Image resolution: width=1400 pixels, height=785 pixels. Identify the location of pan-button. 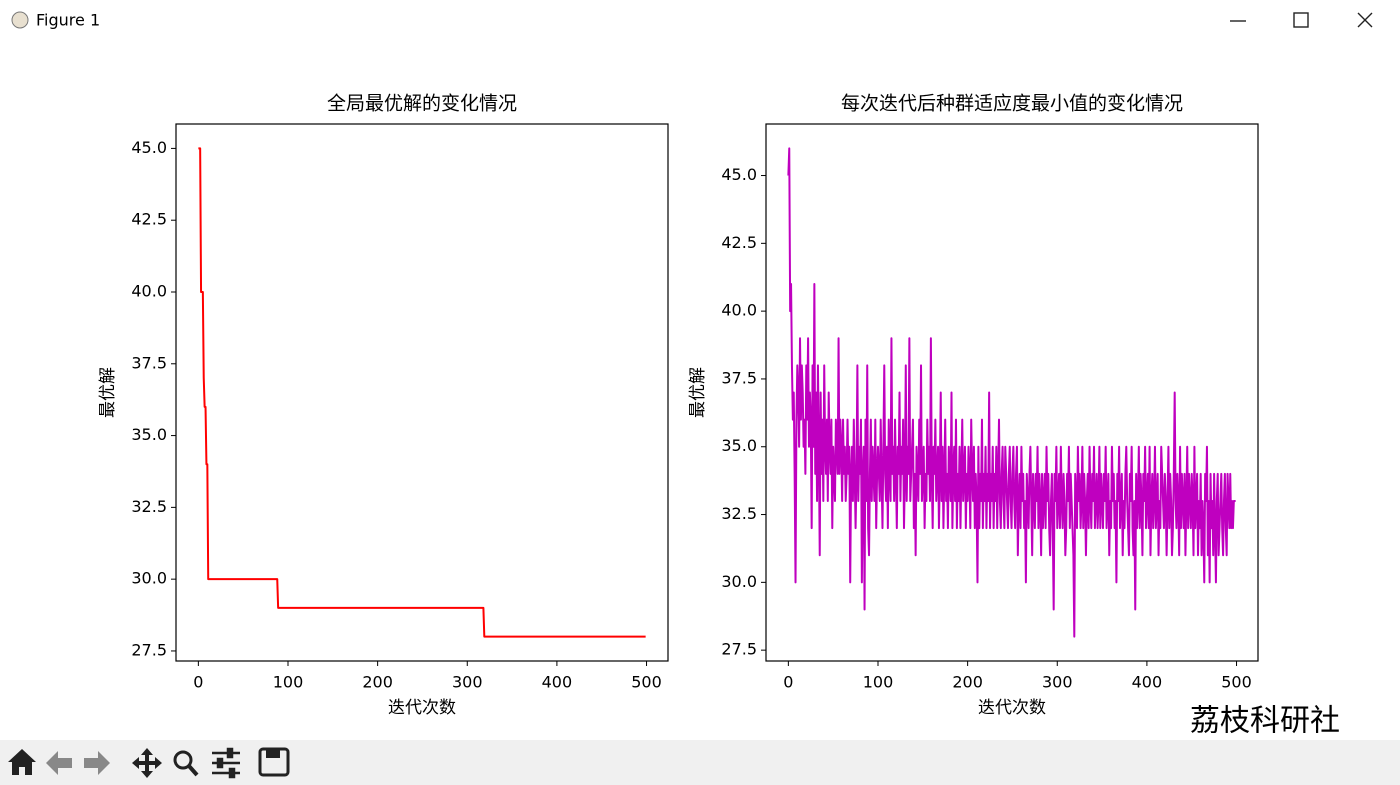
(147, 763).